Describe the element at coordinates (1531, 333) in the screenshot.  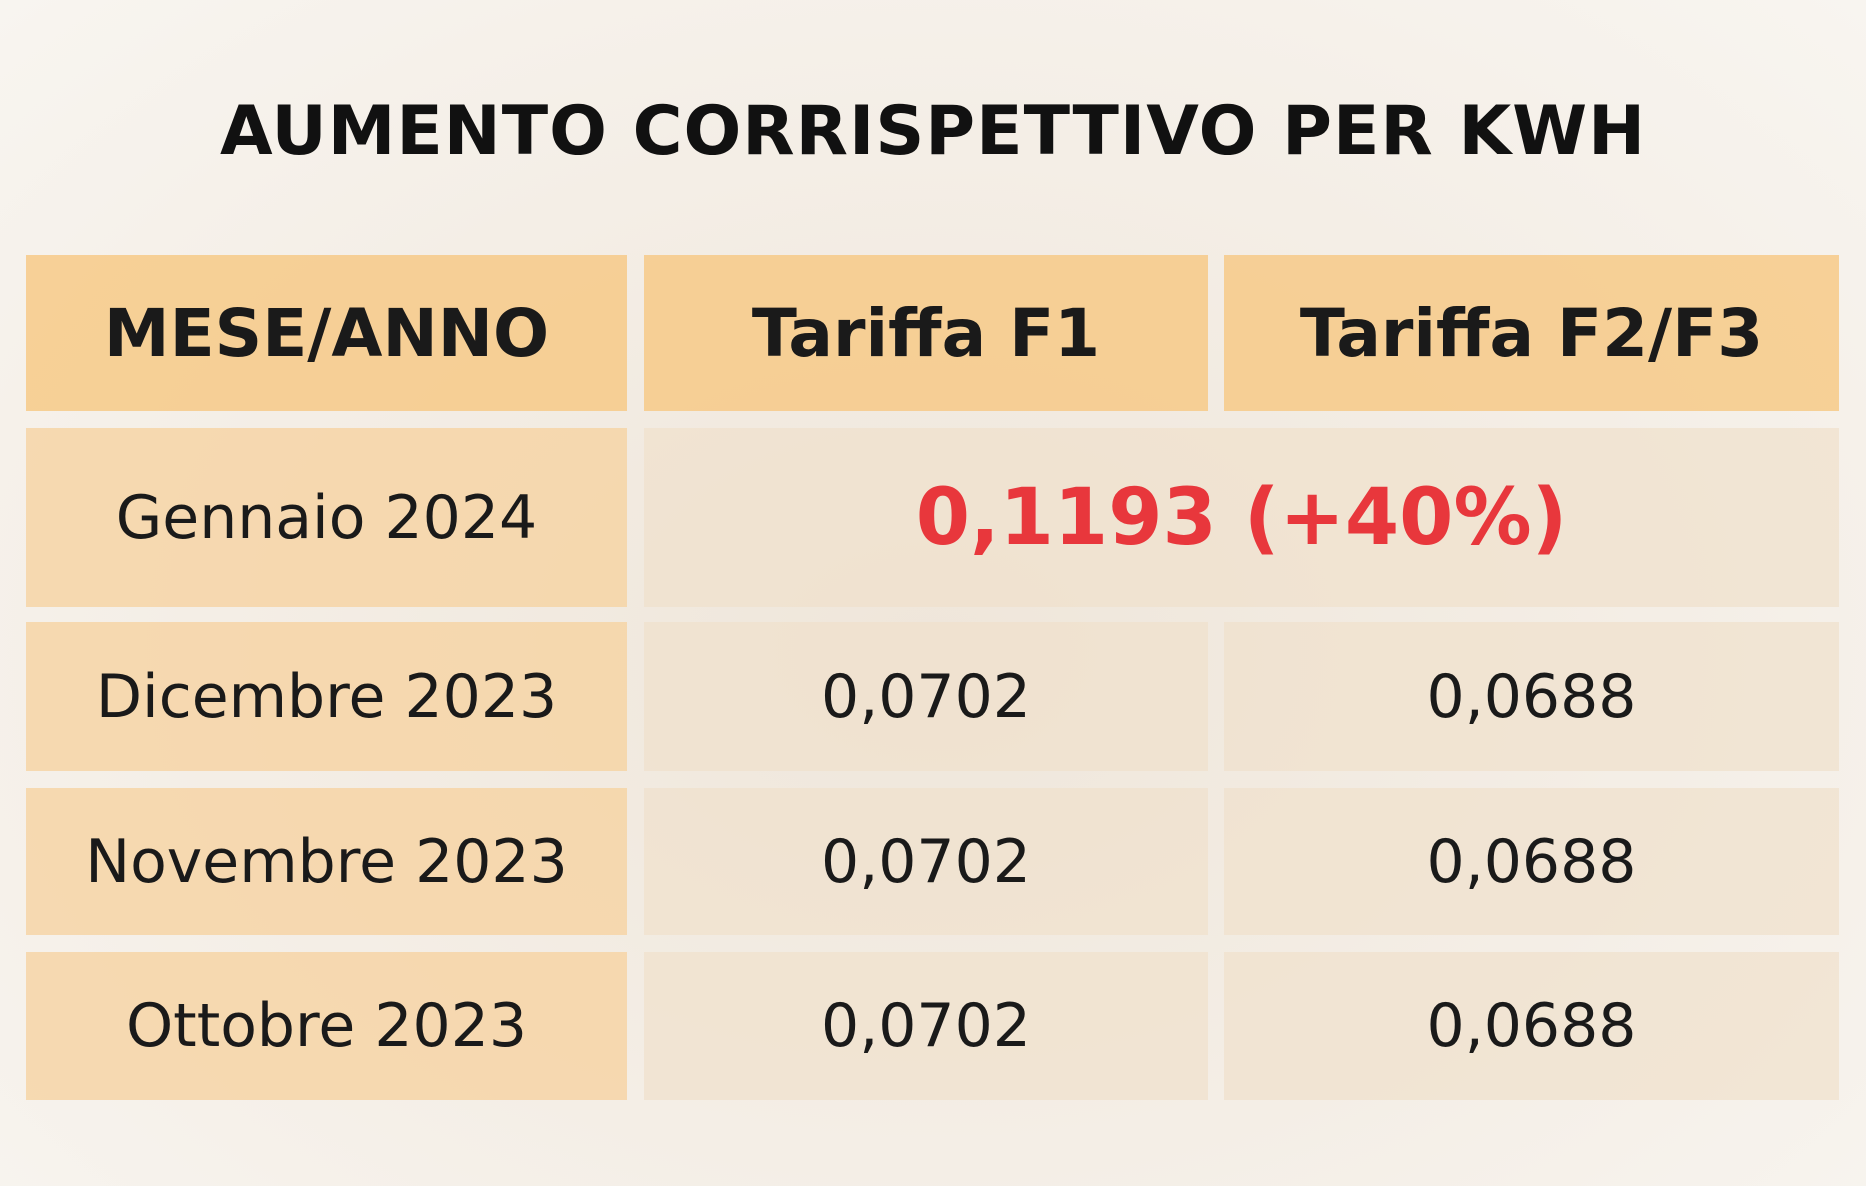
I see `header-cell: Tariffa F2/F3` at that location.